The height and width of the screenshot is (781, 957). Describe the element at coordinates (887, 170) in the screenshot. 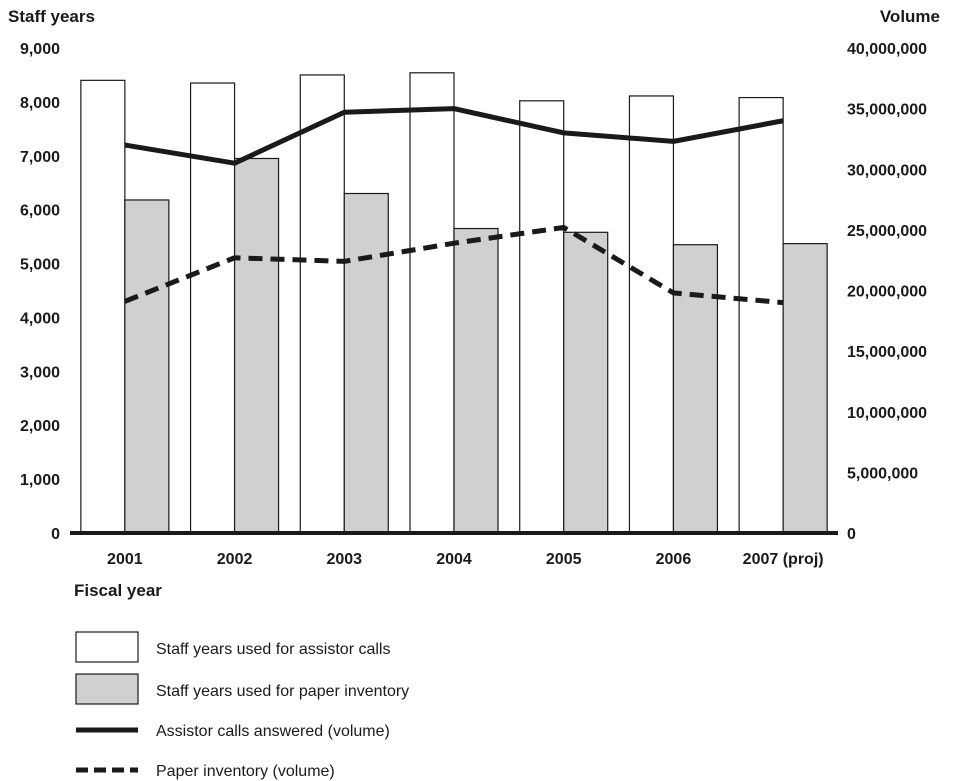

I see `right-tick-label: 30,000,000` at that location.